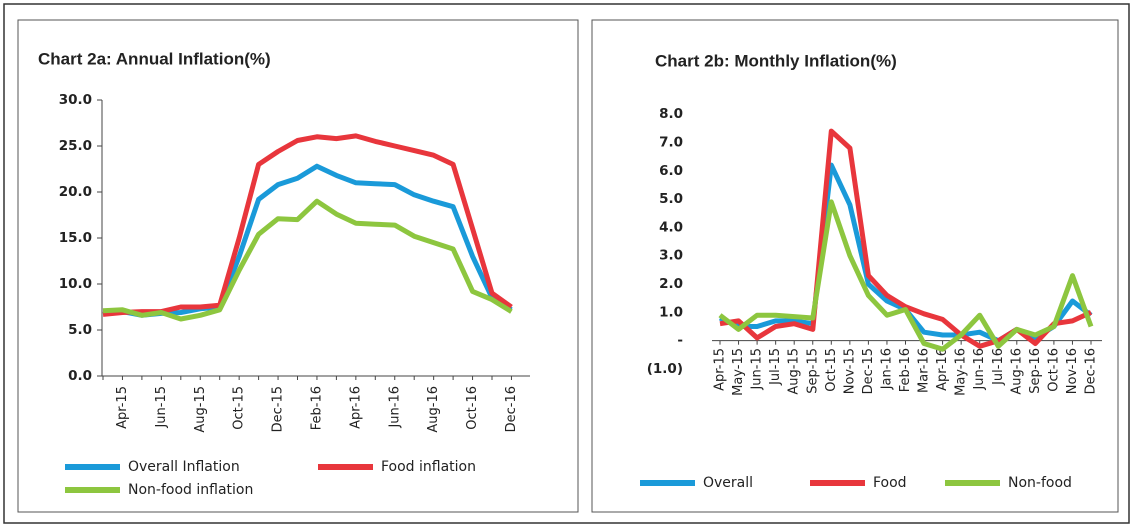  Describe the element at coordinates (75, 192) in the screenshot. I see `y-tick-label: 20.0` at that location.